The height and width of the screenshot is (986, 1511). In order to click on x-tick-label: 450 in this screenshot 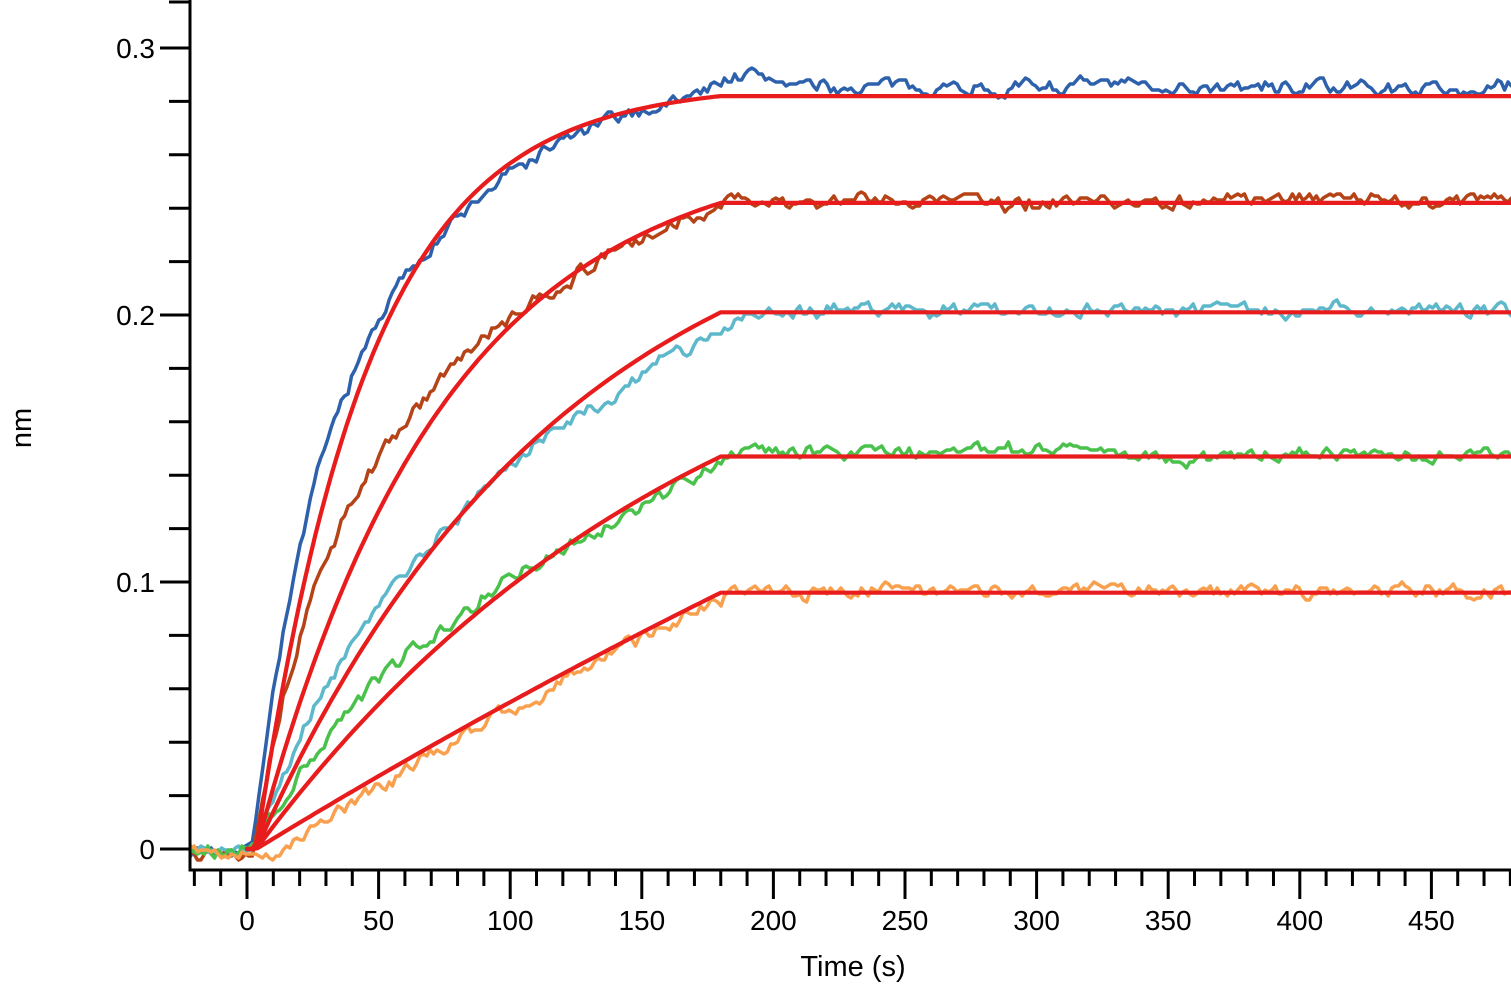, I will do `click(1431, 920)`.